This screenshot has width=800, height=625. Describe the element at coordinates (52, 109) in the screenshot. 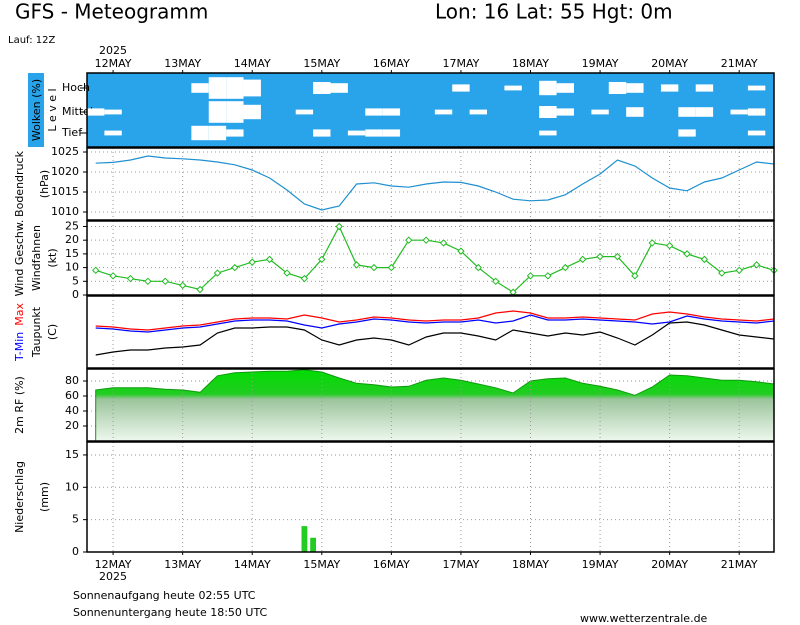

I see `y-sublabel: L e v e l` at that location.